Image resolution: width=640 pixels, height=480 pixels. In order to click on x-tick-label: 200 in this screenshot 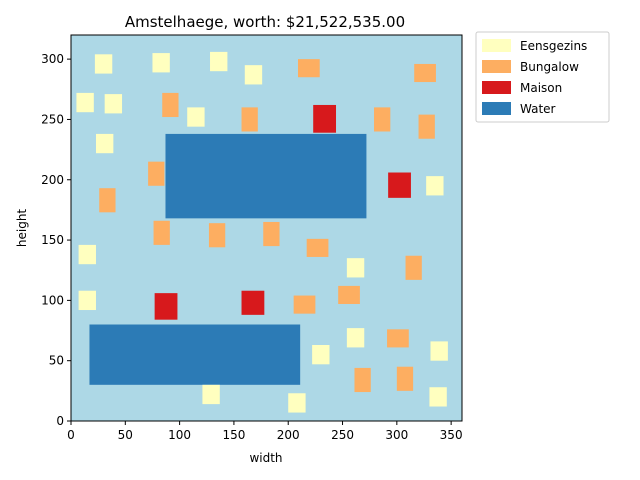, I will do `click(288, 435)`.